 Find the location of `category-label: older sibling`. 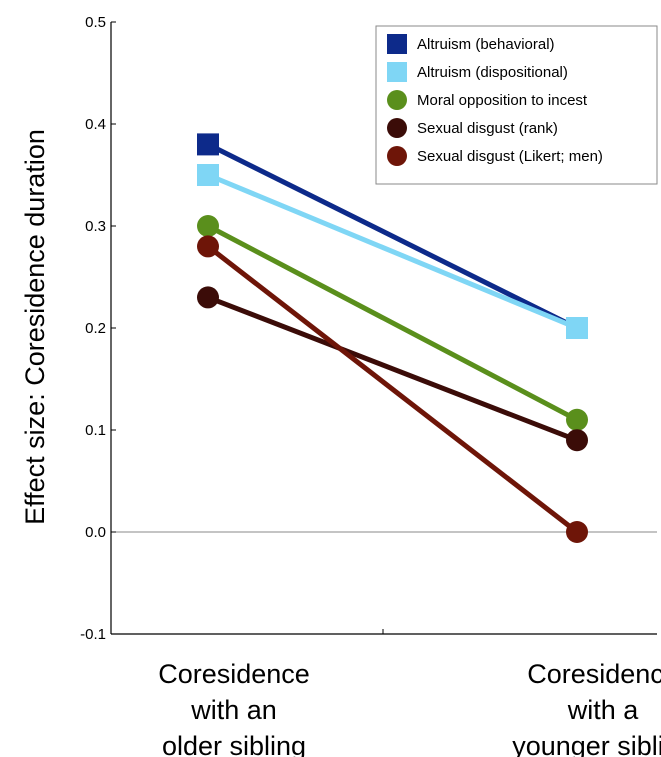

category-label: older sibling is located at coordinates (234, 744).